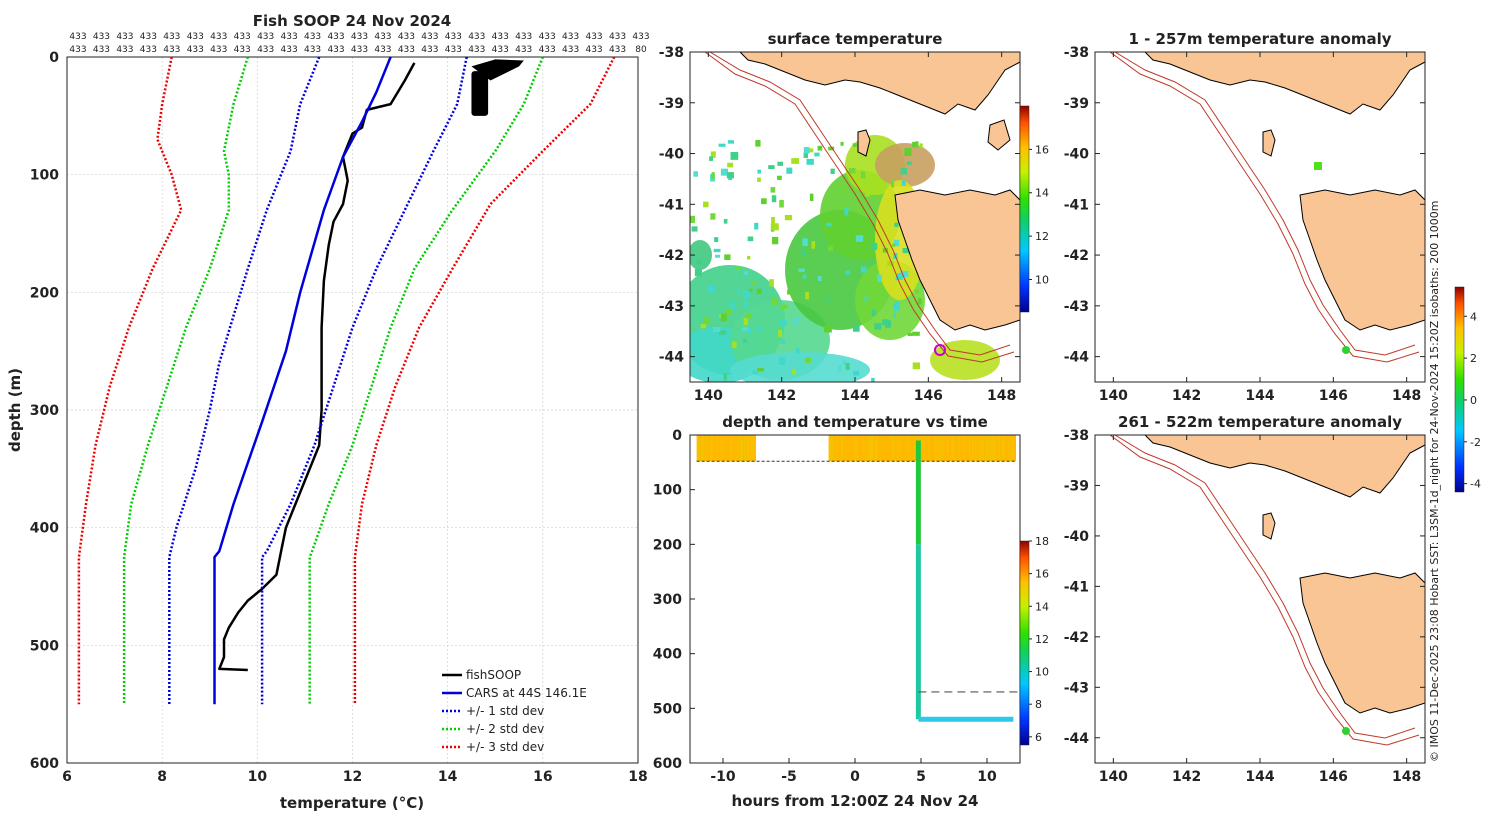  What do you see at coordinates (701, 255) in the screenshot?
I see `sst-patch` at bounding box center [701, 255].